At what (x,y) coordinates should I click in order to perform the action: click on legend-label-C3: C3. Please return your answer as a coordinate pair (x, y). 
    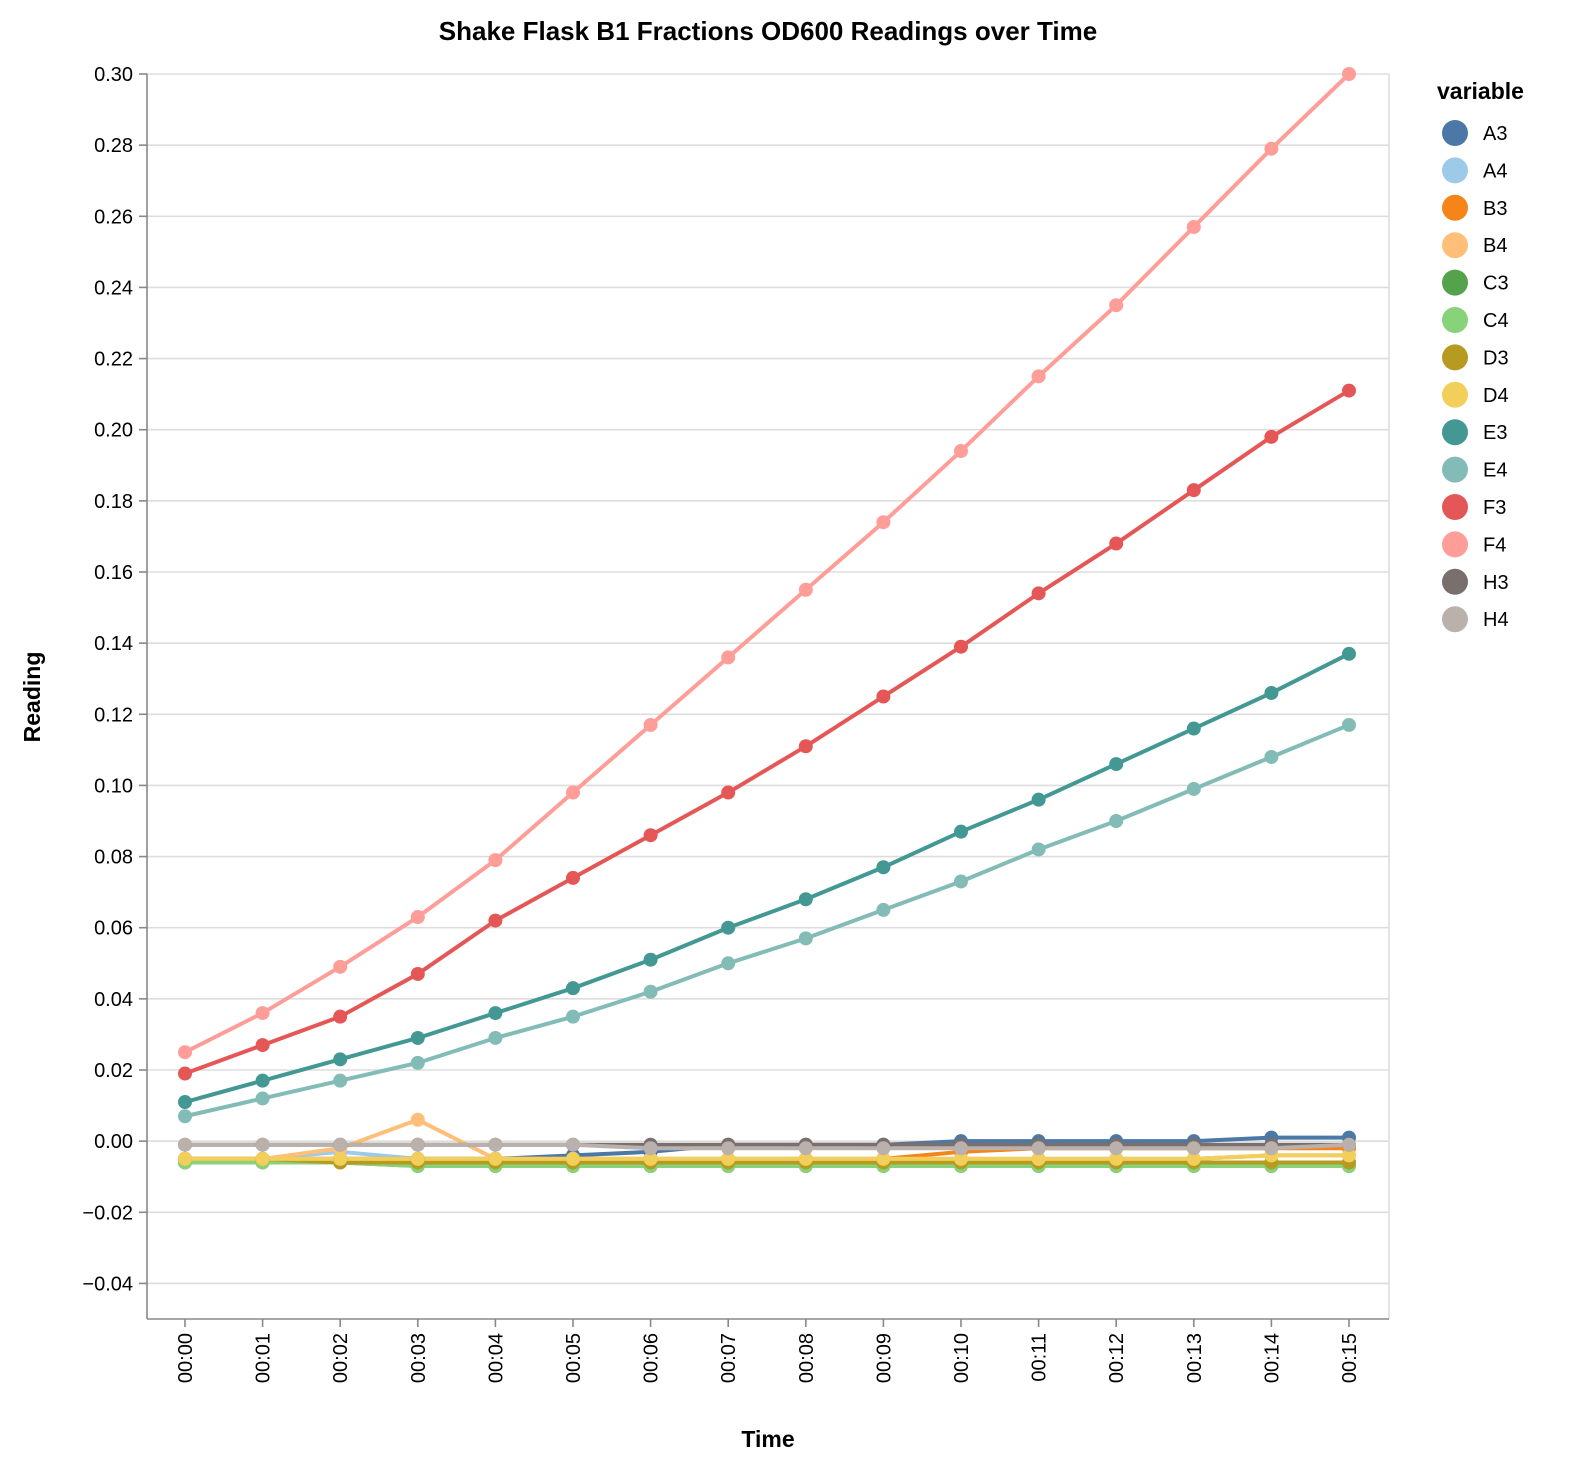
    Looking at the image, I should click on (1496, 284).